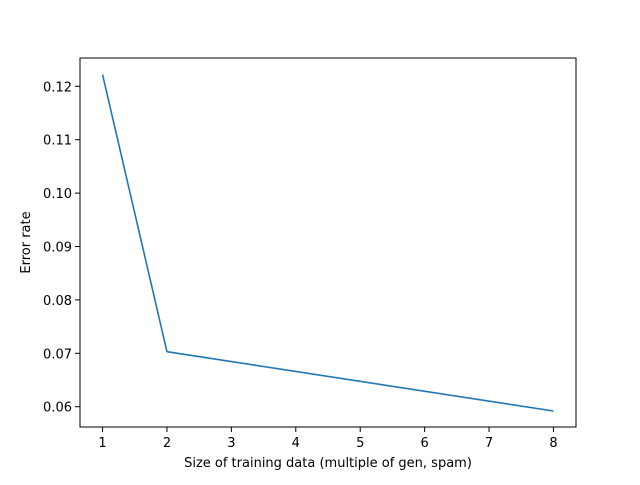 The width and height of the screenshot is (640, 485). What do you see at coordinates (296, 443) in the screenshot?
I see `x-tick-label: 4` at bounding box center [296, 443].